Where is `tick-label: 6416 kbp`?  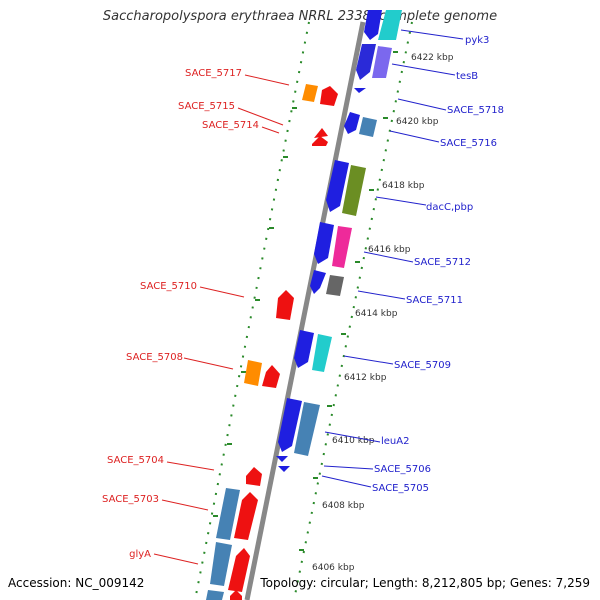
tick-label: 6416 kbp is located at coordinates (389, 250).